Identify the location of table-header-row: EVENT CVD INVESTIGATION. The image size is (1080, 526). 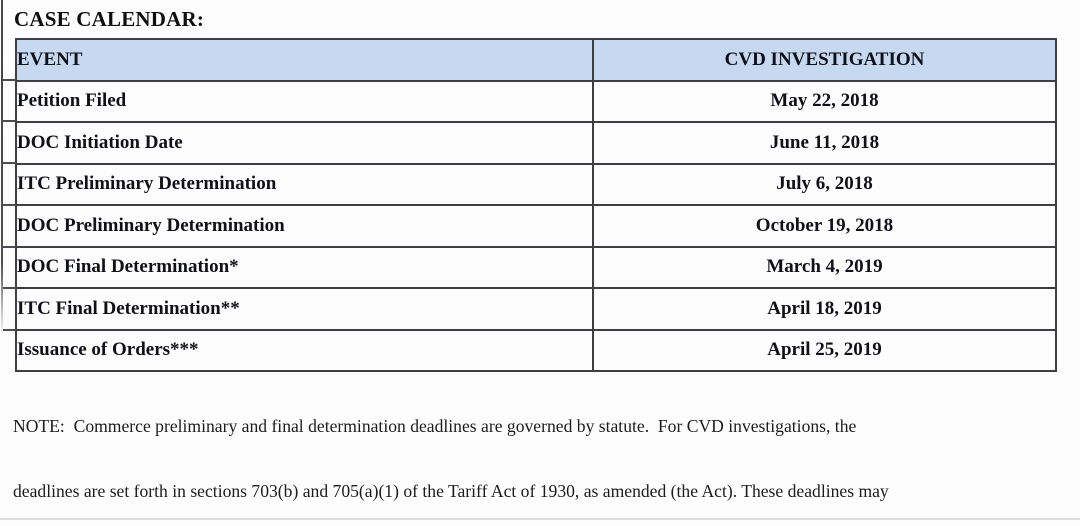
(536, 60).